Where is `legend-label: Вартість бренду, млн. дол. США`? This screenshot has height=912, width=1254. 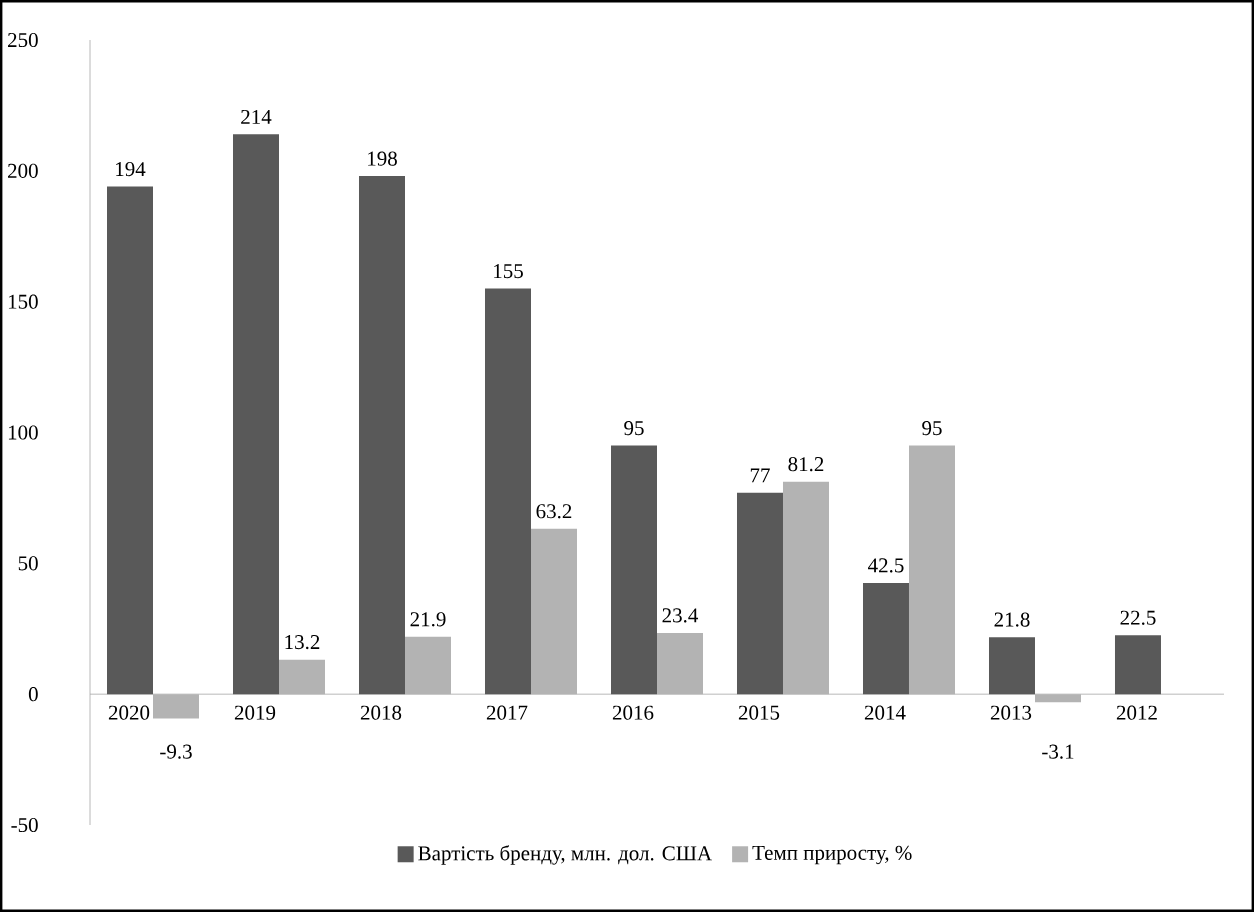 legend-label: Вартість бренду, млн. дол. США is located at coordinates (565, 855).